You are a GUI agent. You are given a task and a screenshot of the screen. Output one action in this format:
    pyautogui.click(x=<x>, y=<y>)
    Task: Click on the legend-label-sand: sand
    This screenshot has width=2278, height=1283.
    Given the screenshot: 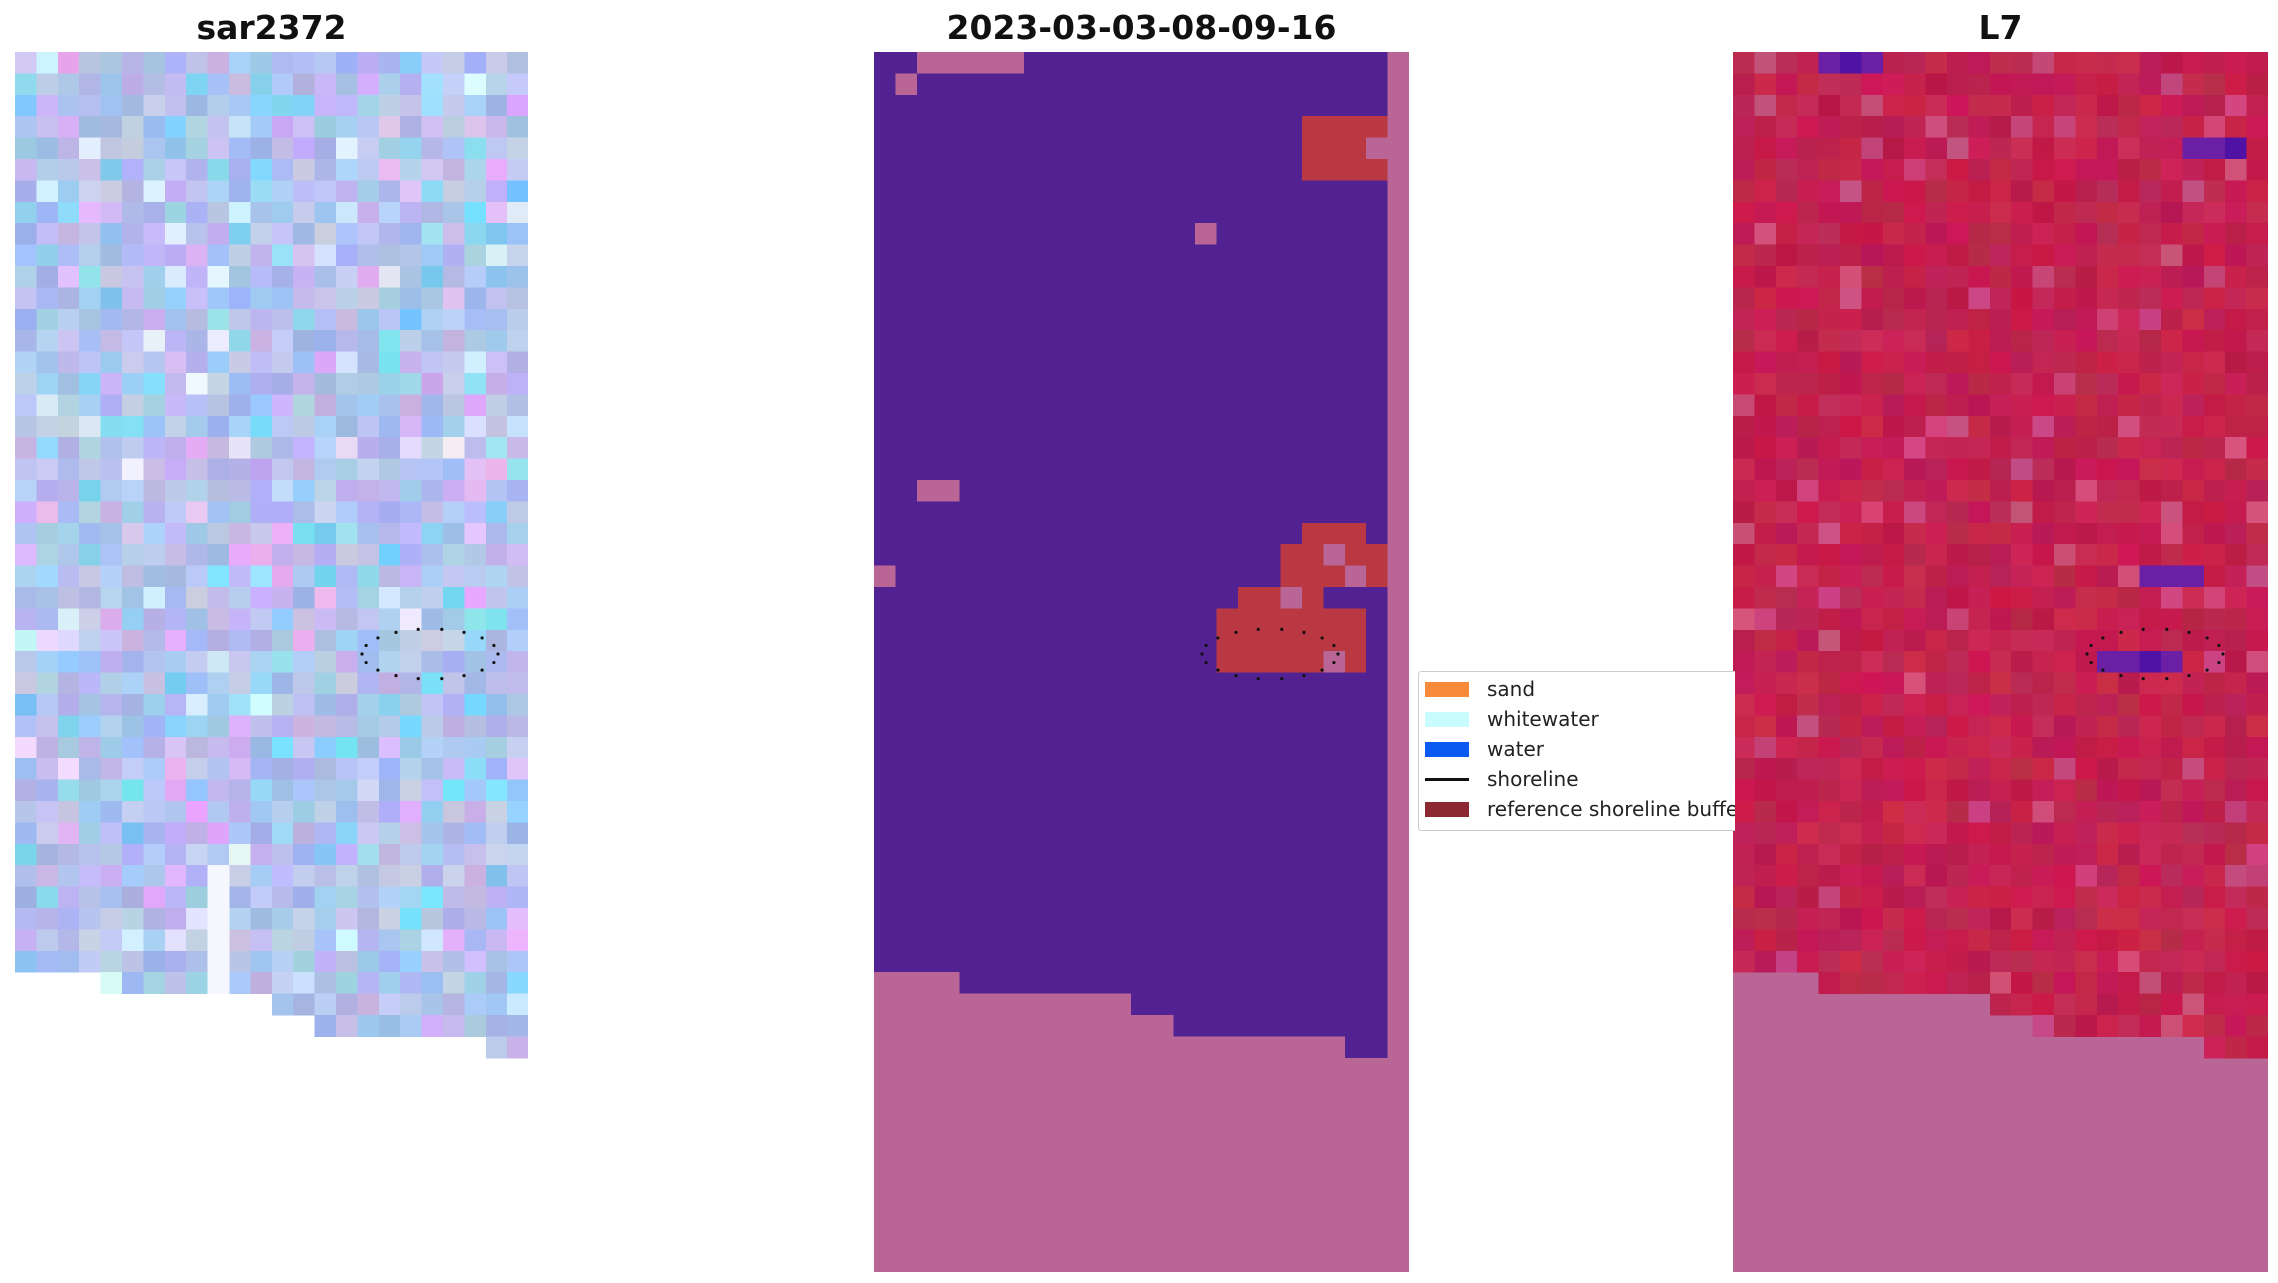 What is the action you would take?
    pyautogui.click(x=1511, y=689)
    